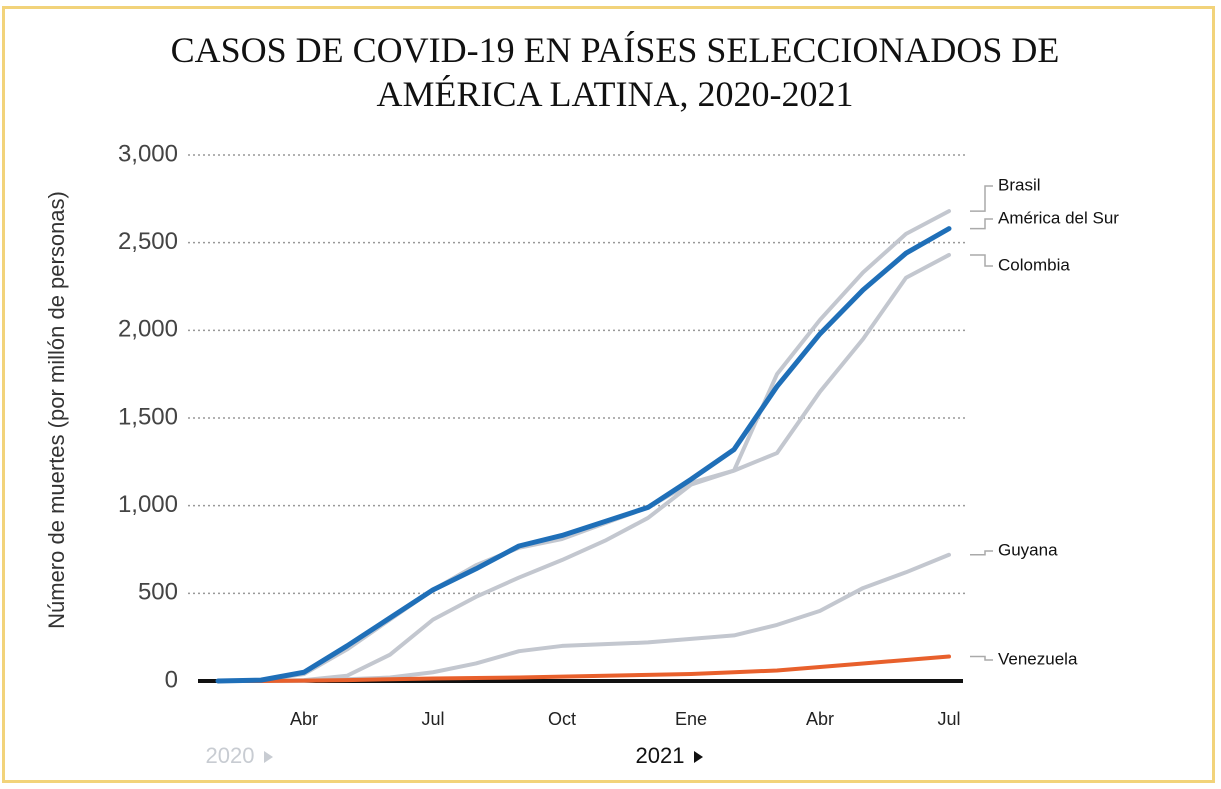  What do you see at coordinates (1038, 658) in the screenshot?
I see `series-label: Venezuela` at bounding box center [1038, 658].